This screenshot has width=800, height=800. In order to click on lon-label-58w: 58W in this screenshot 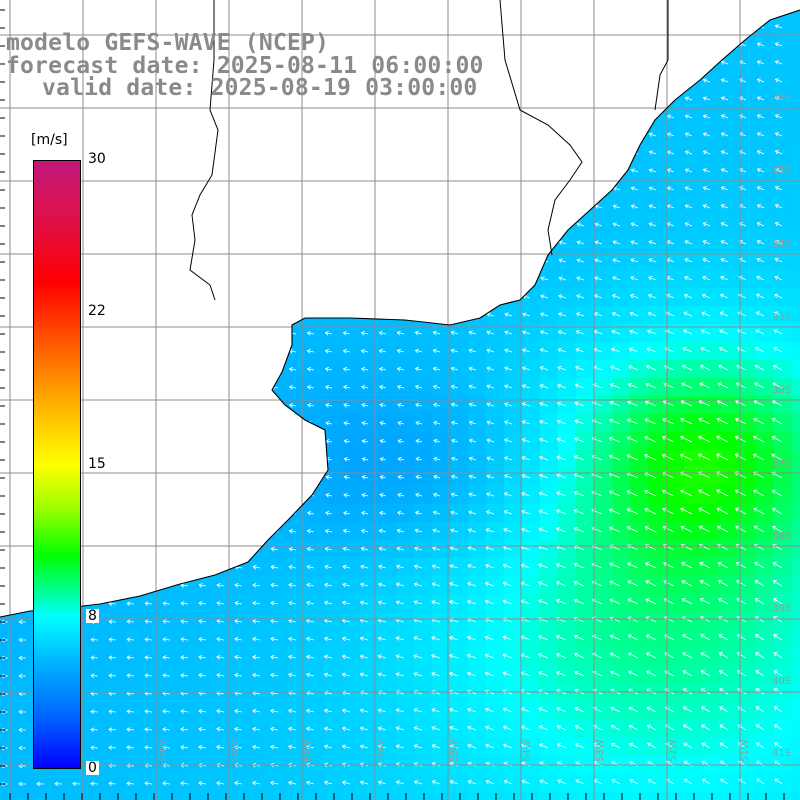, I will do `click(235, 750)`.